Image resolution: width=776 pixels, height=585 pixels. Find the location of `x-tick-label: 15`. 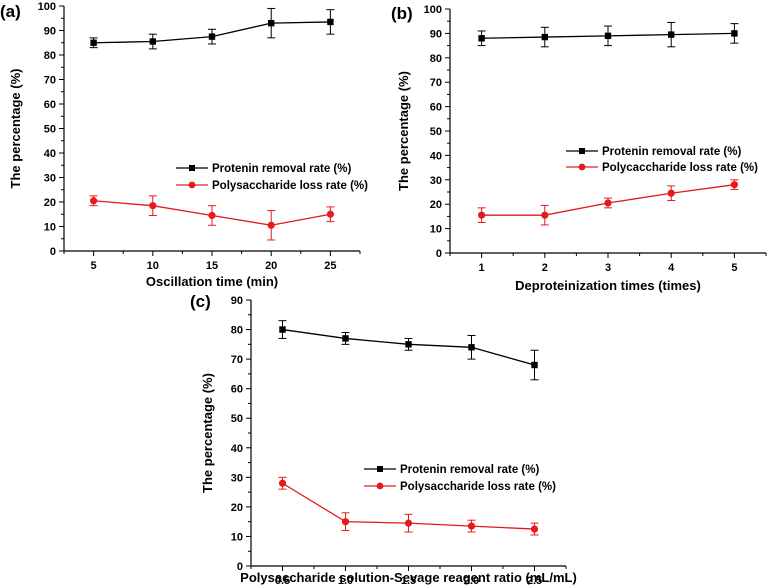

x-tick-label: 15 is located at coordinates (212, 266).